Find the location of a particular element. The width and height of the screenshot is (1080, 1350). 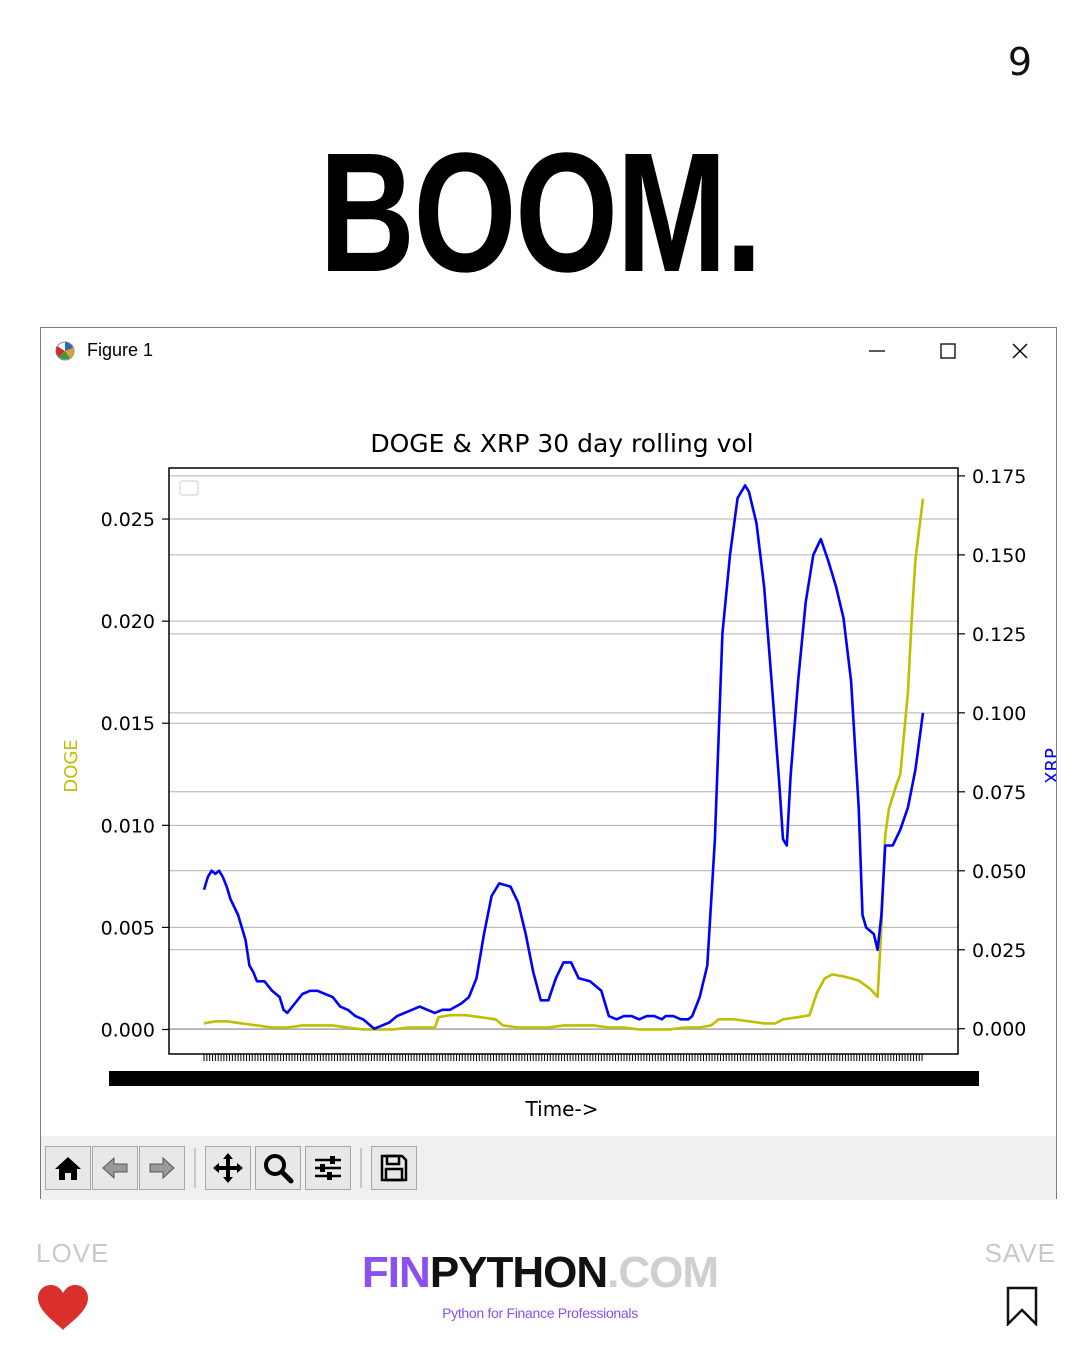

left-tick-label: 0.020 is located at coordinates (128, 622).